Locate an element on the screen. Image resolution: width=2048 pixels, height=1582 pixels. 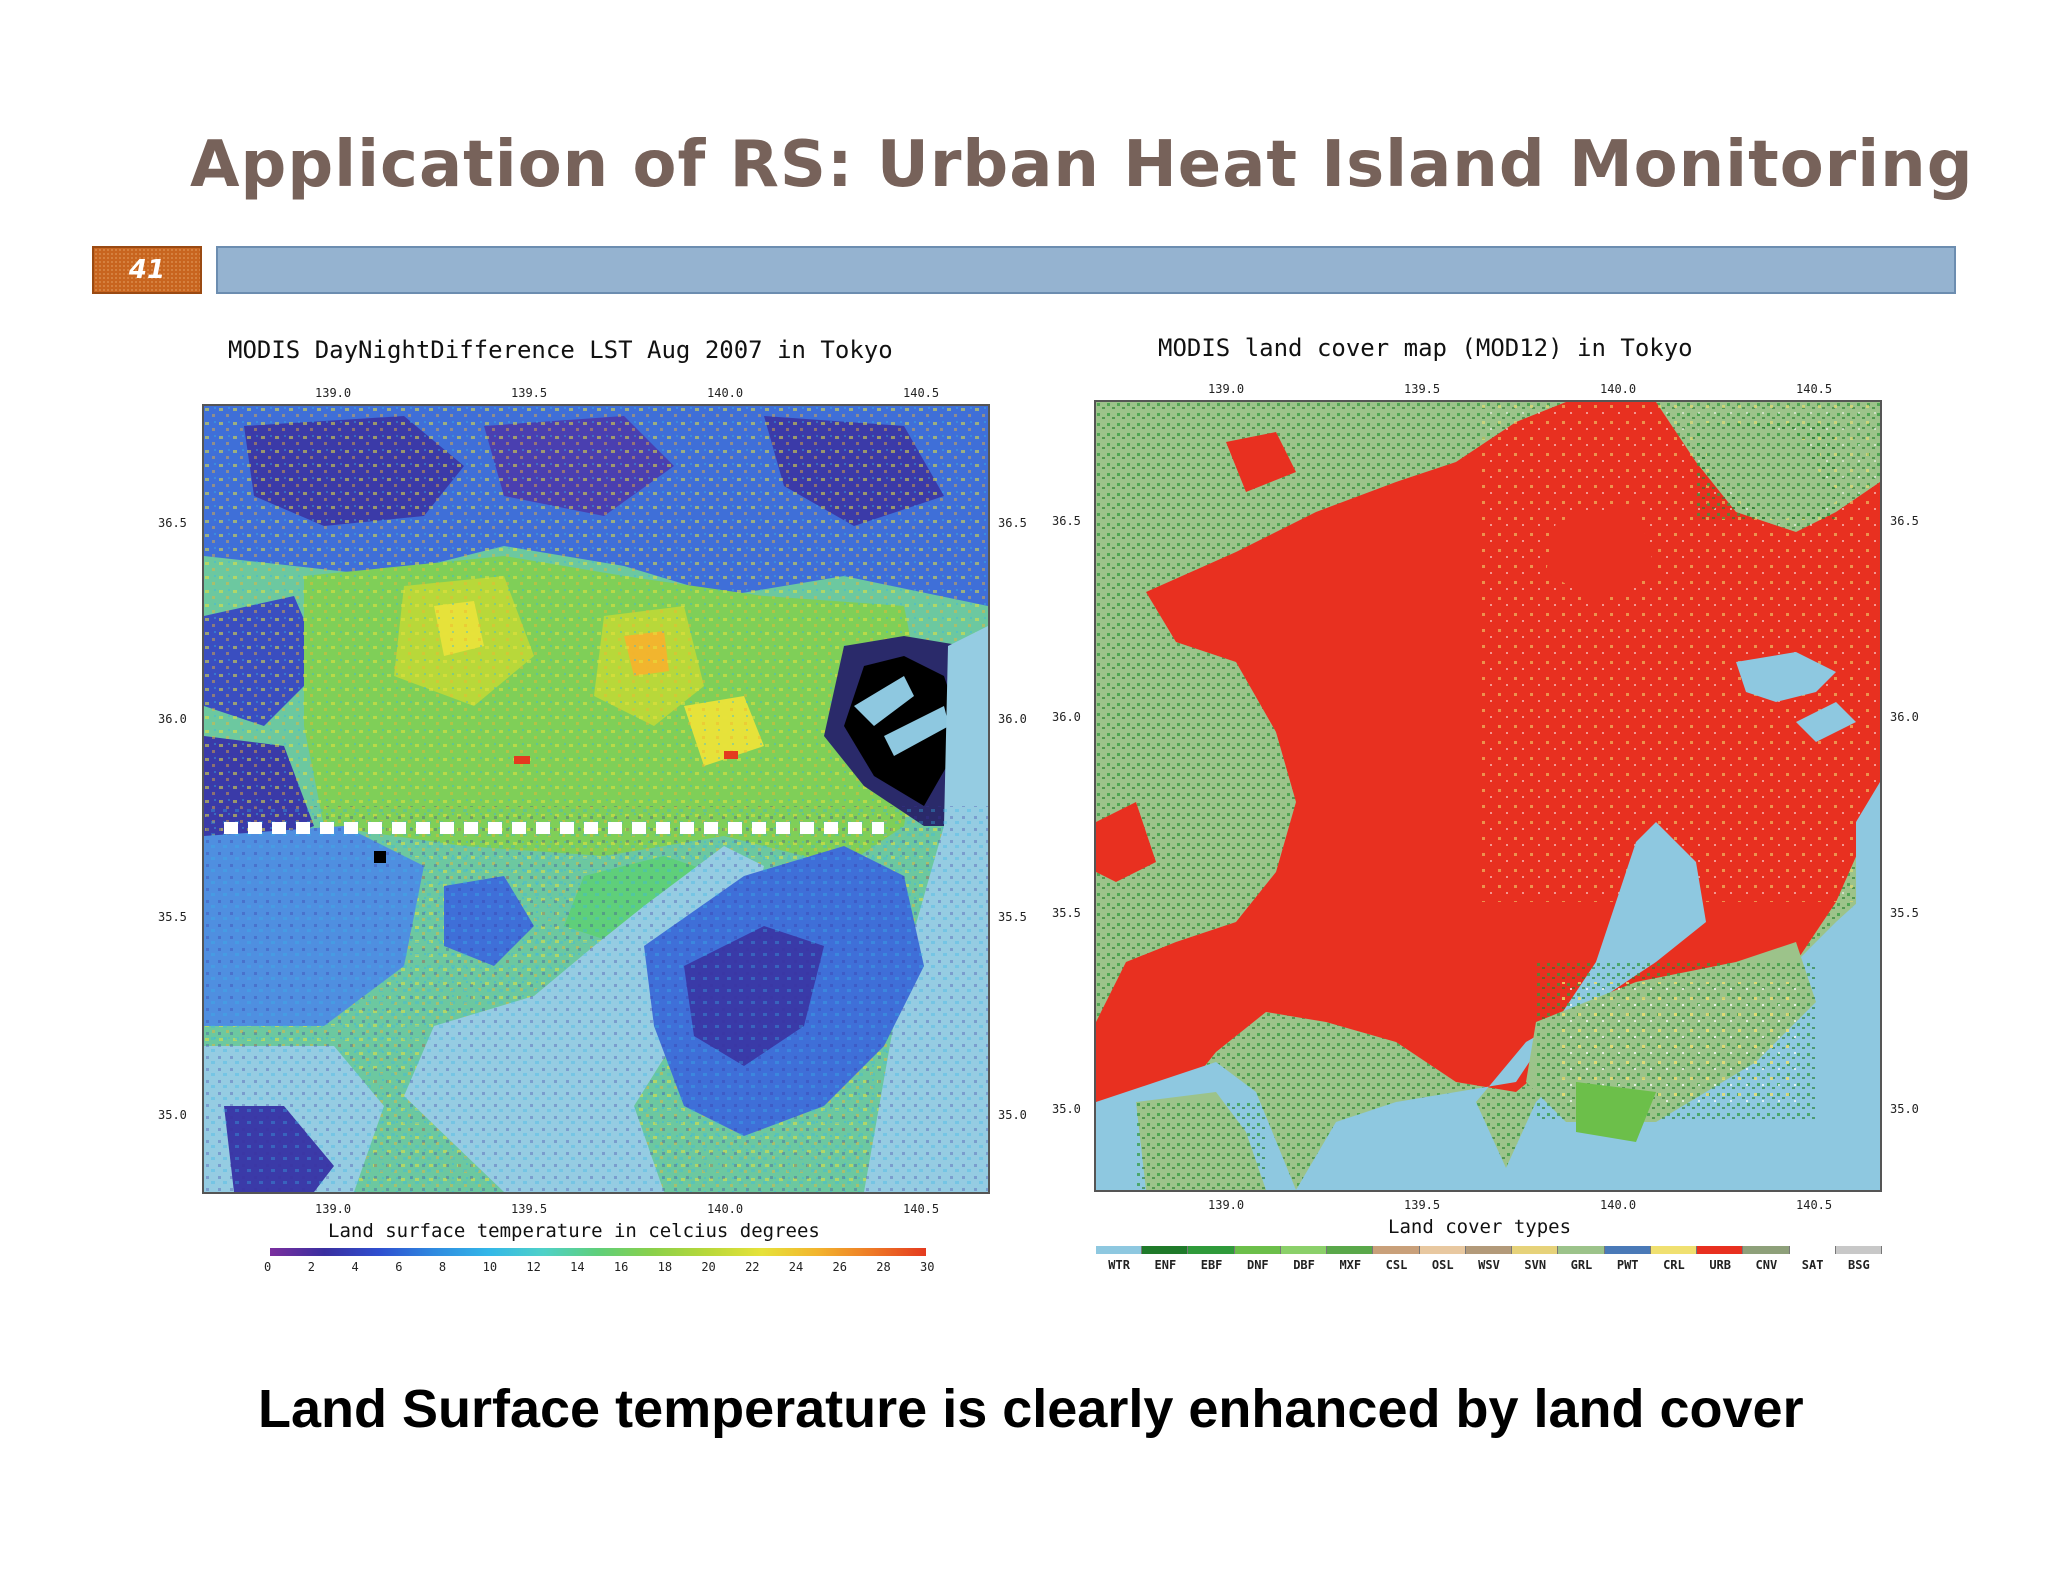
lst-colorbar-tick: 20 is located at coordinates (708, 1267).